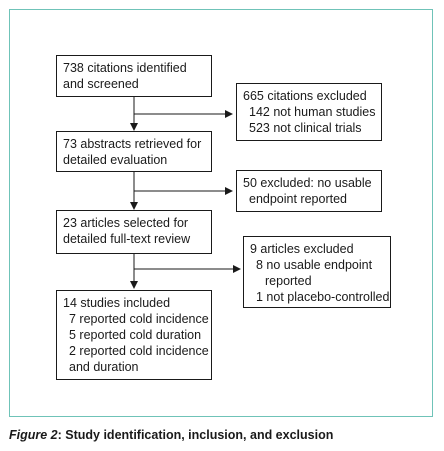 Image resolution: width=444 pixels, height=451 pixels. Describe the element at coordinates (33, 435) in the screenshot. I see `figure-label: Figure 2` at that location.